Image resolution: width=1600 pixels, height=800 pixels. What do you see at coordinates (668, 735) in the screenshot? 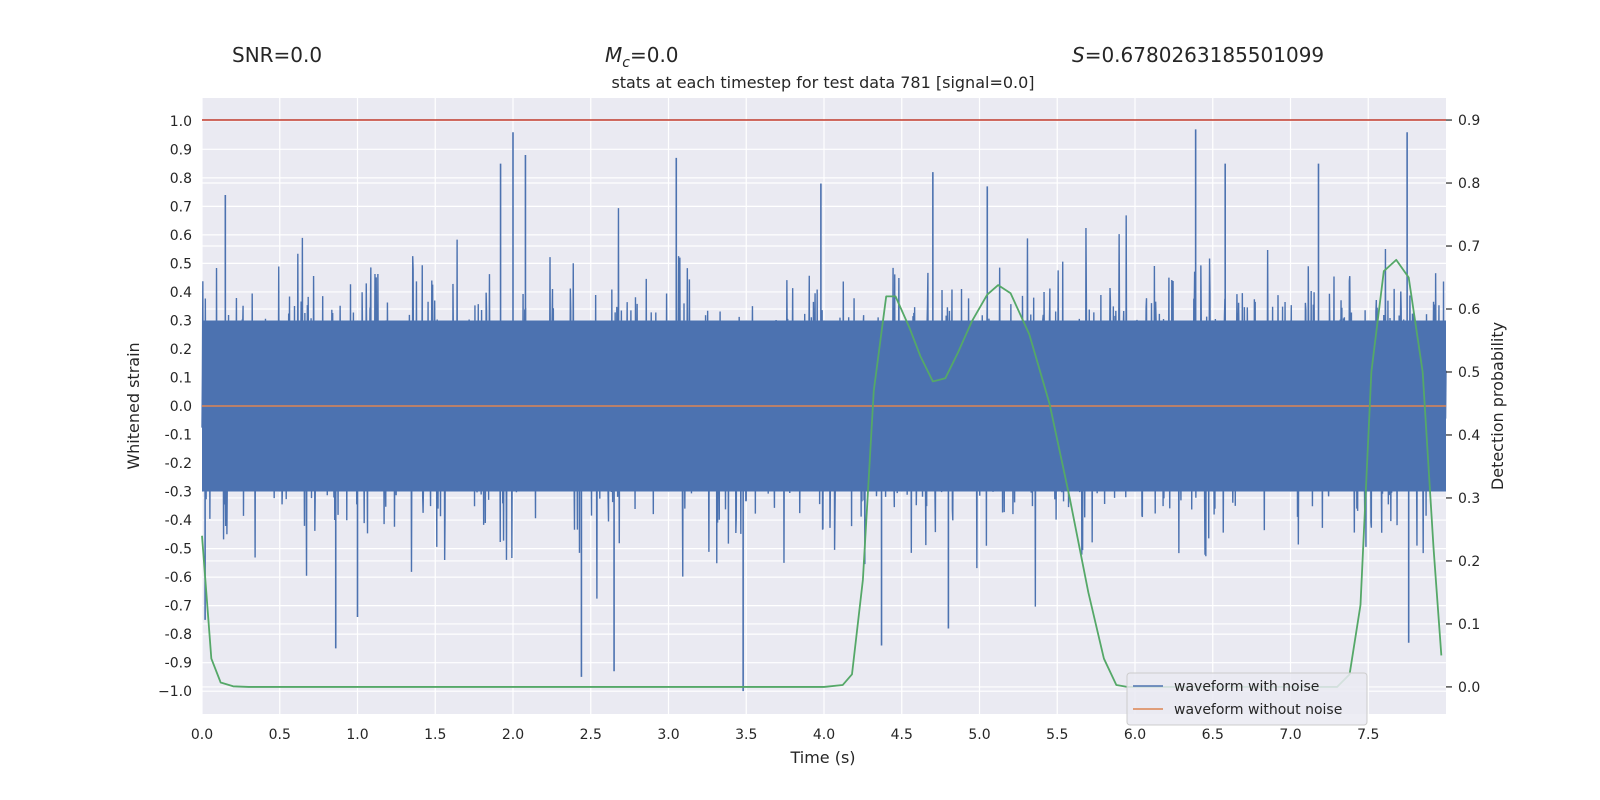
I see `x-tick-label: 3.0` at bounding box center [668, 735].